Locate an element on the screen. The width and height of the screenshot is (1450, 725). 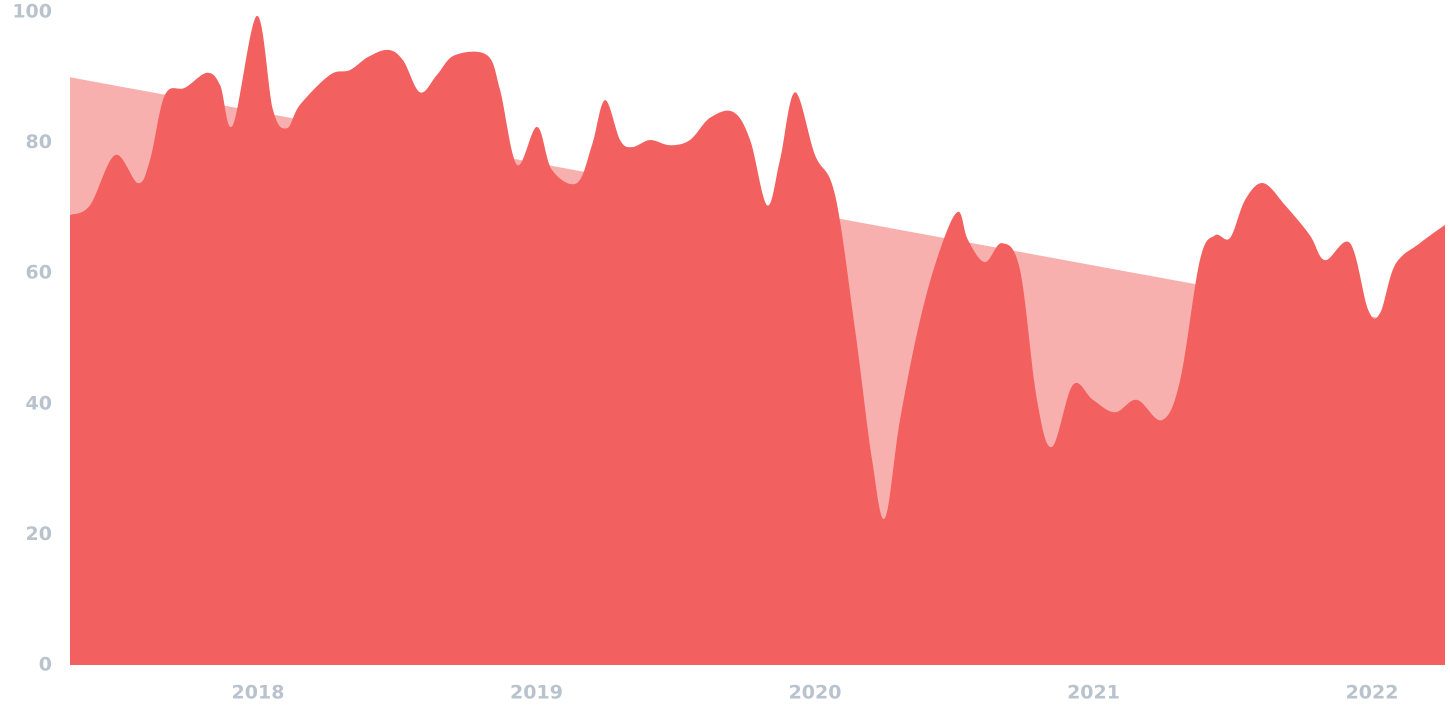
y-tick-label: 0 is located at coordinates (45, 665).